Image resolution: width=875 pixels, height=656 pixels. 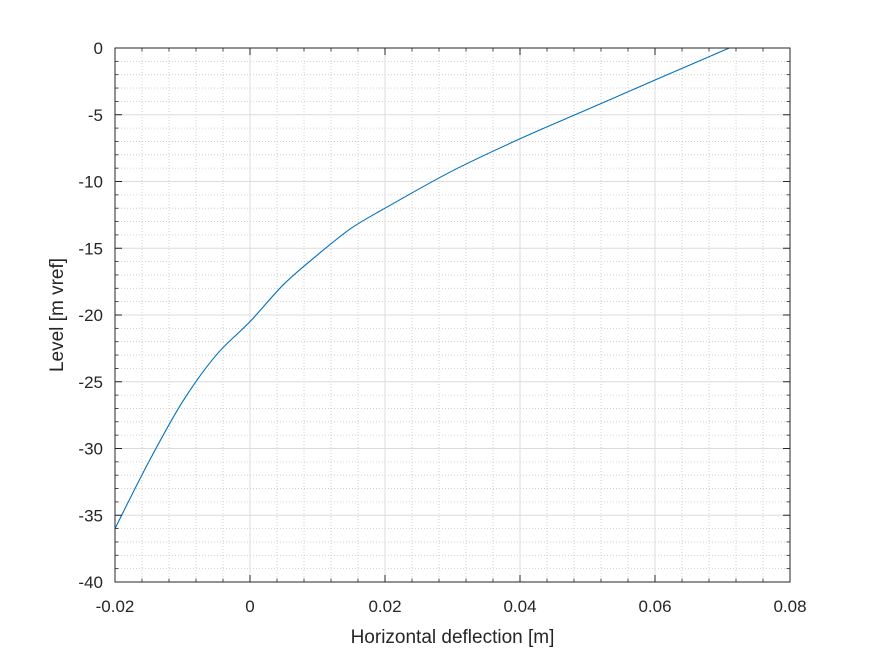 I want to click on x-tick-labels: -0.02 0 0.02 0.04 0.06 0.08, so click(x=451, y=606).